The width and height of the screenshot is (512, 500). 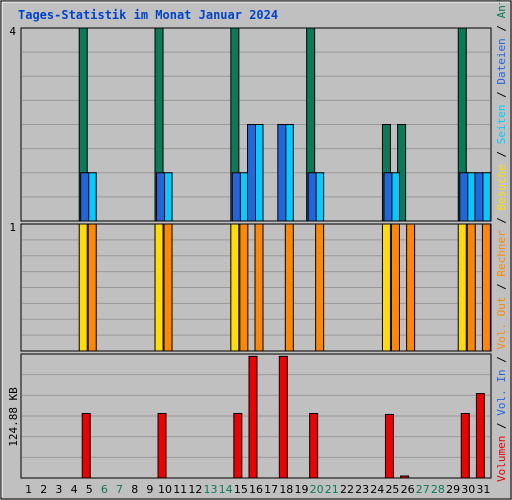 I want to click on x-tick-label-day-30: 30, so click(x=468, y=489).